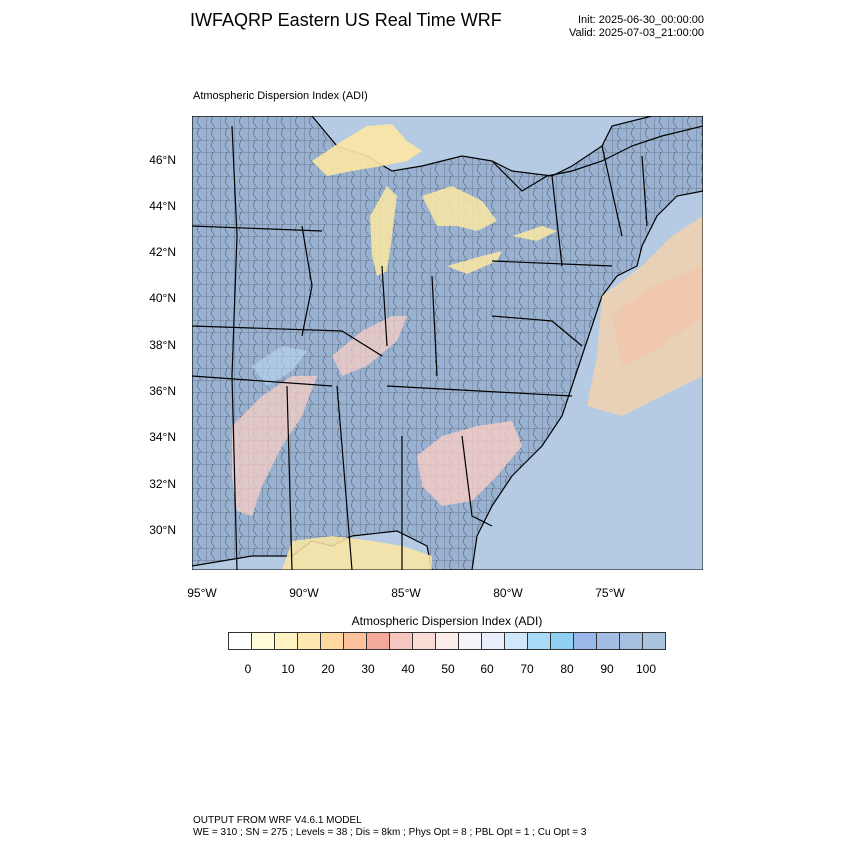 The image size is (850, 850). What do you see at coordinates (567, 669) in the screenshot?
I see `colorbar-label: 80` at bounding box center [567, 669].